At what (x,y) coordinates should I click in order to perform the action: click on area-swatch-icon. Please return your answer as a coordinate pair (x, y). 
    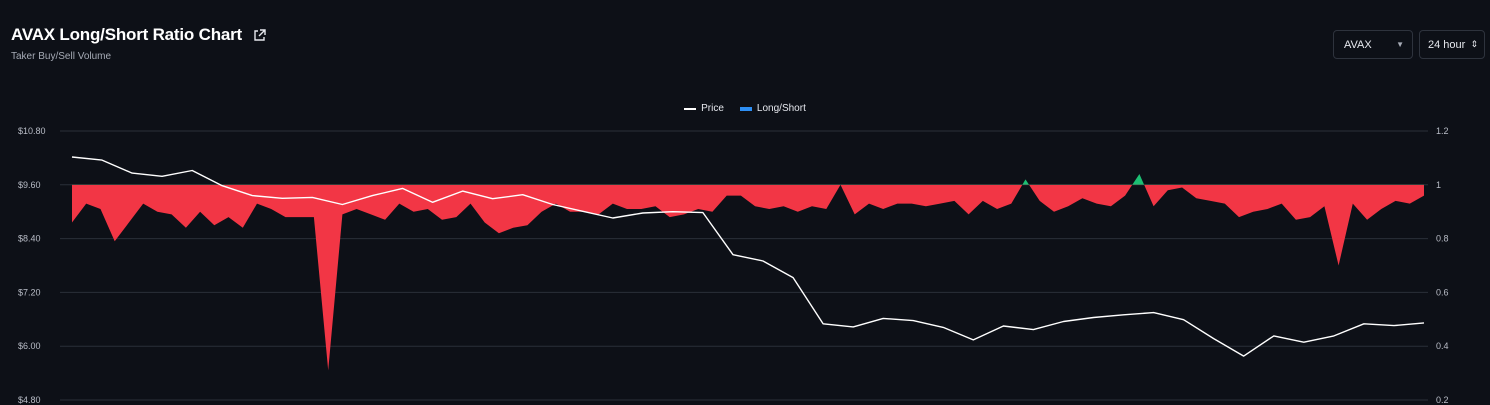
    Looking at the image, I should click on (745, 108).